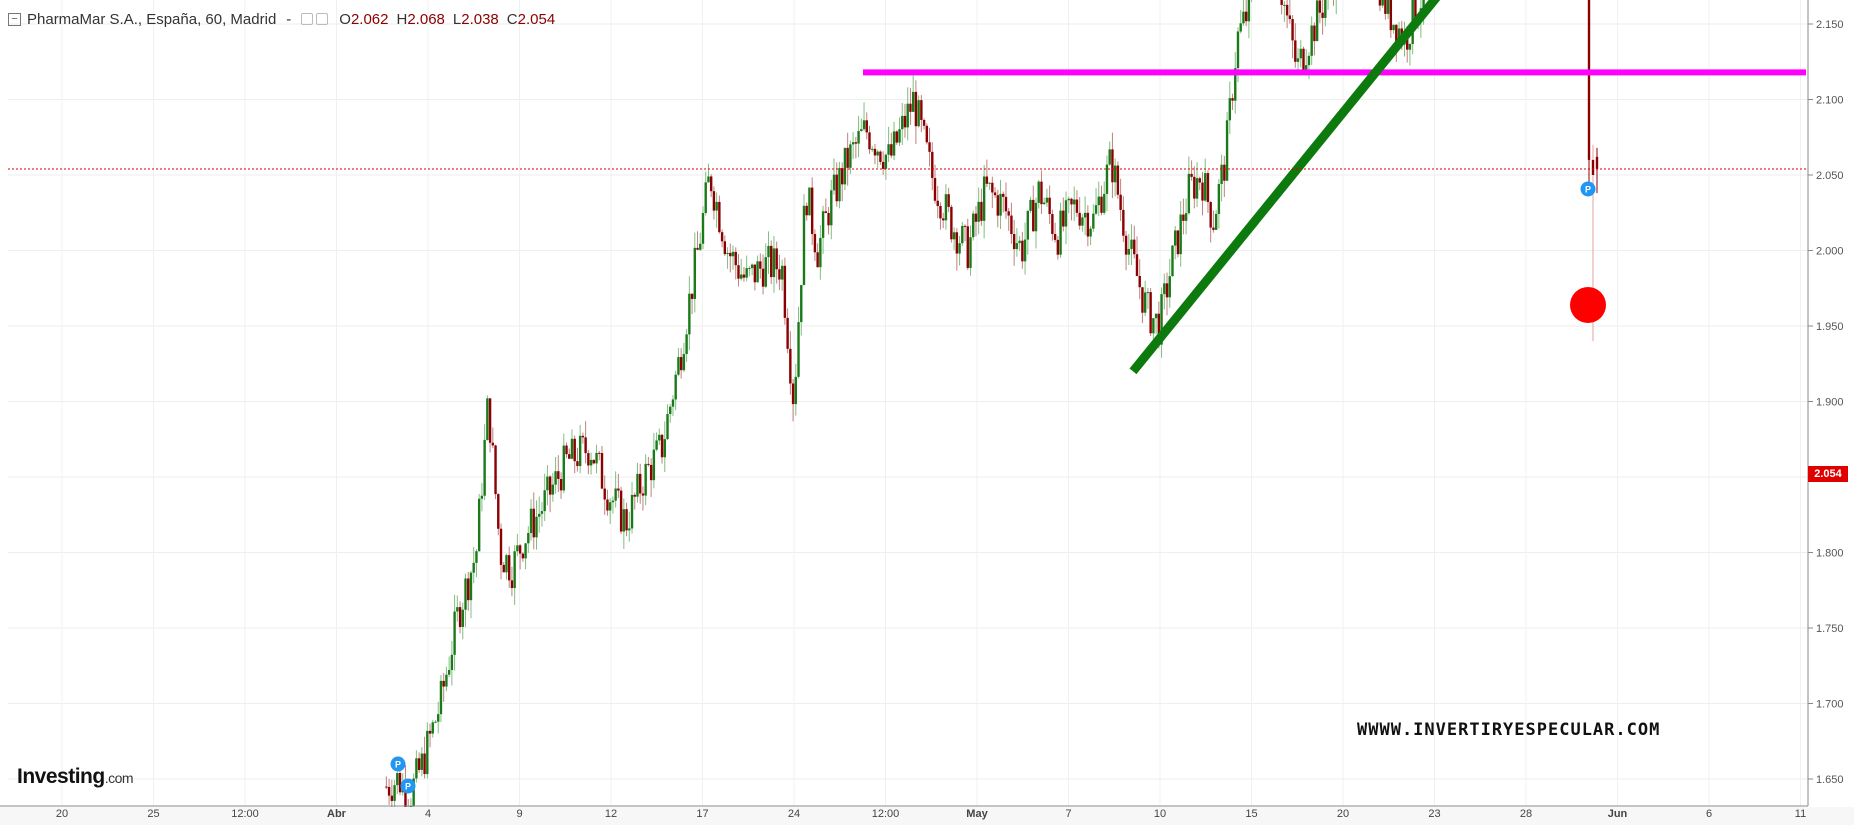  What do you see at coordinates (1618, 814) in the screenshot?
I see `x-tick-label: Jun` at bounding box center [1618, 814].